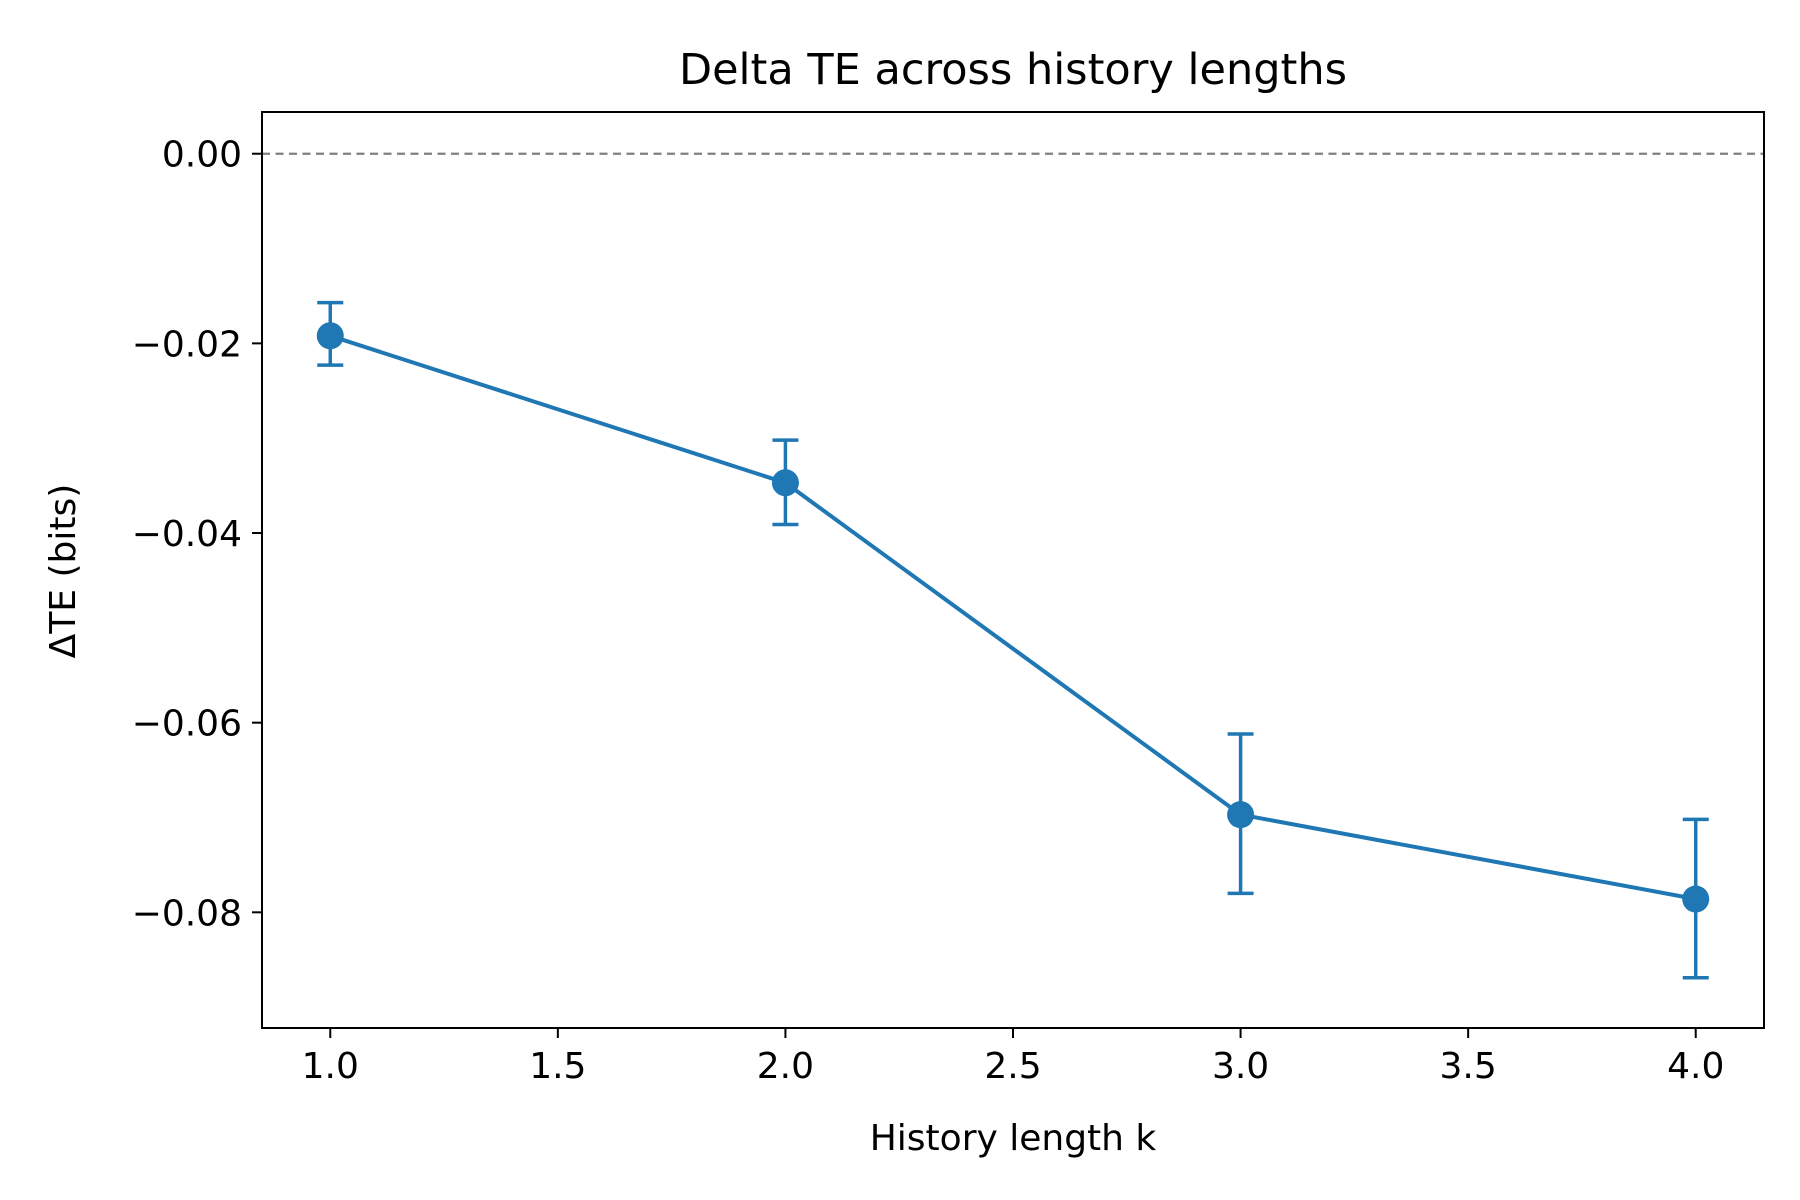 This screenshot has width=1800, height=1200. What do you see at coordinates (1012, 1066) in the screenshot?
I see `x-tick-label: 2.5` at bounding box center [1012, 1066].